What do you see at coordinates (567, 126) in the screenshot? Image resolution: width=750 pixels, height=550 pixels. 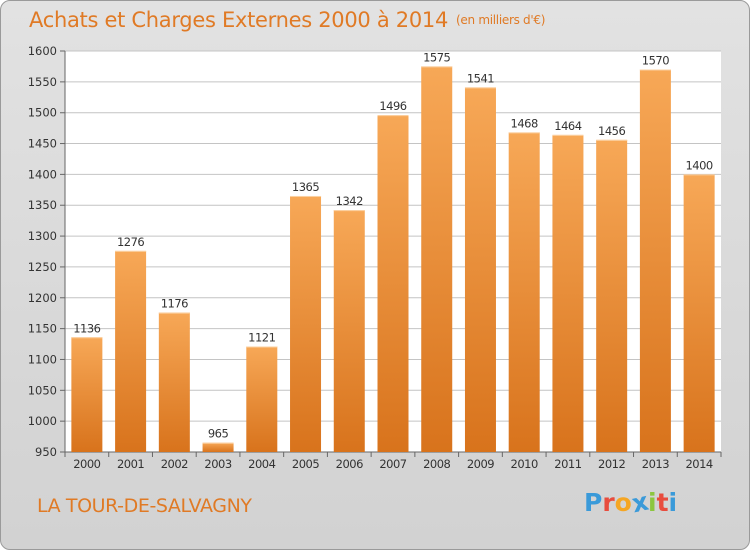 I see `data-label-2011: 1464` at bounding box center [567, 126].